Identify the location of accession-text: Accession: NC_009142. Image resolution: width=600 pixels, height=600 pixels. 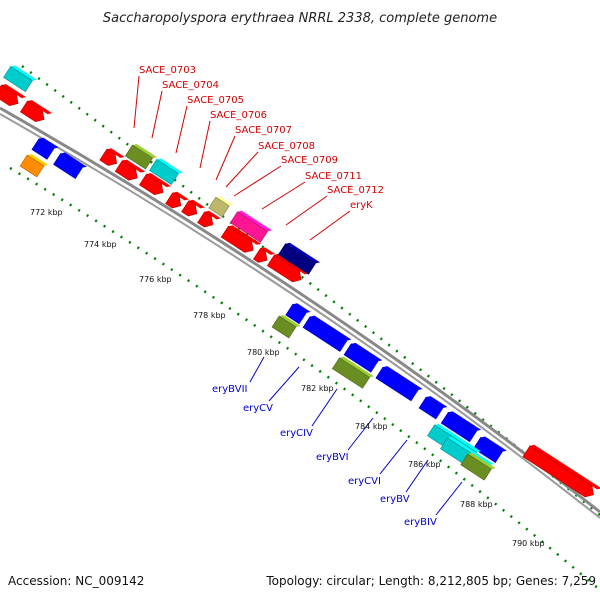
(76, 581).